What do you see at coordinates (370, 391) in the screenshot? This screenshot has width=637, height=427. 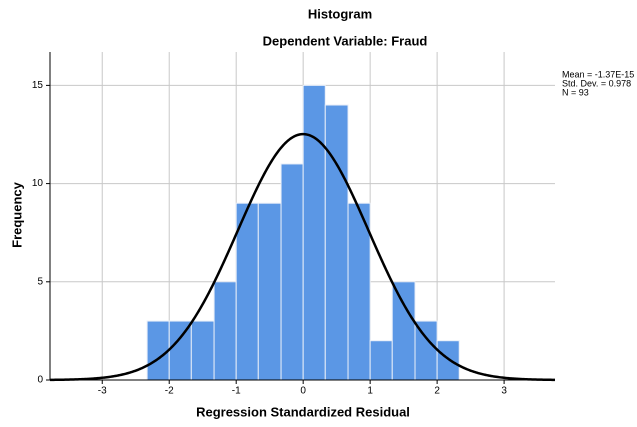 I see `x-tick-label: 1` at bounding box center [370, 391].